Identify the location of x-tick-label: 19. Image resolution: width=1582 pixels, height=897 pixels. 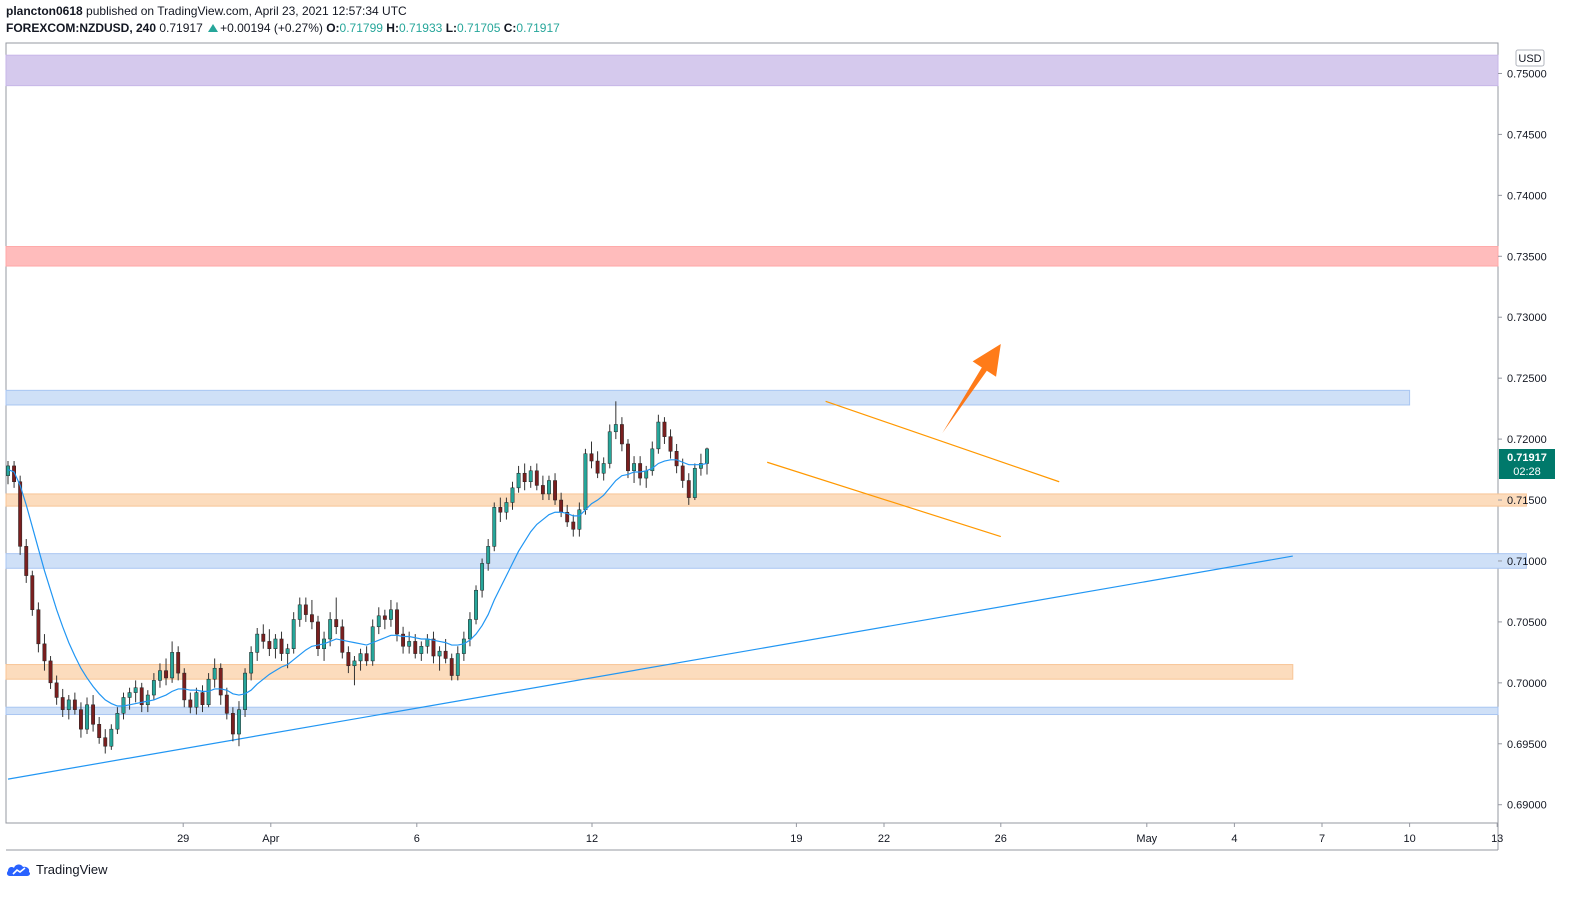
(796, 839).